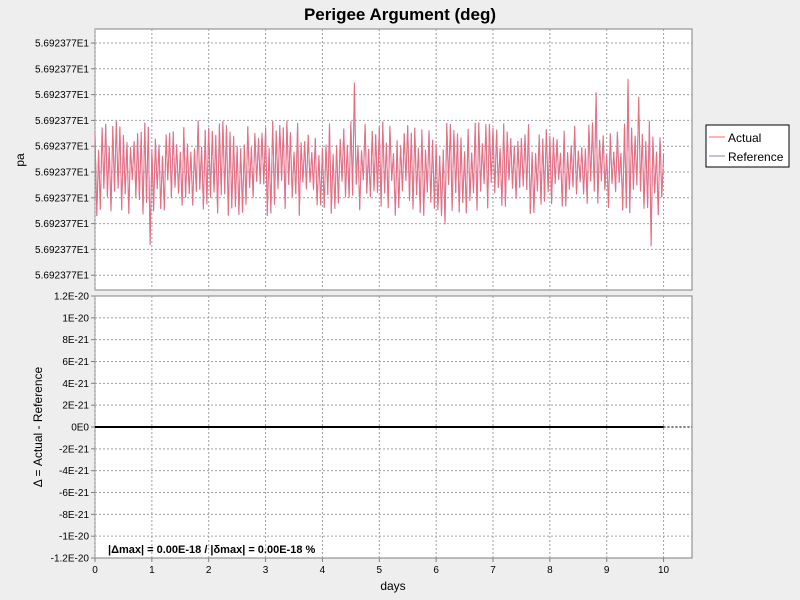 The width and height of the screenshot is (800, 600). Describe the element at coordinates (75, 362) in the screenshot. I see `bottom-y-tick-label: 6E-21` at that location.